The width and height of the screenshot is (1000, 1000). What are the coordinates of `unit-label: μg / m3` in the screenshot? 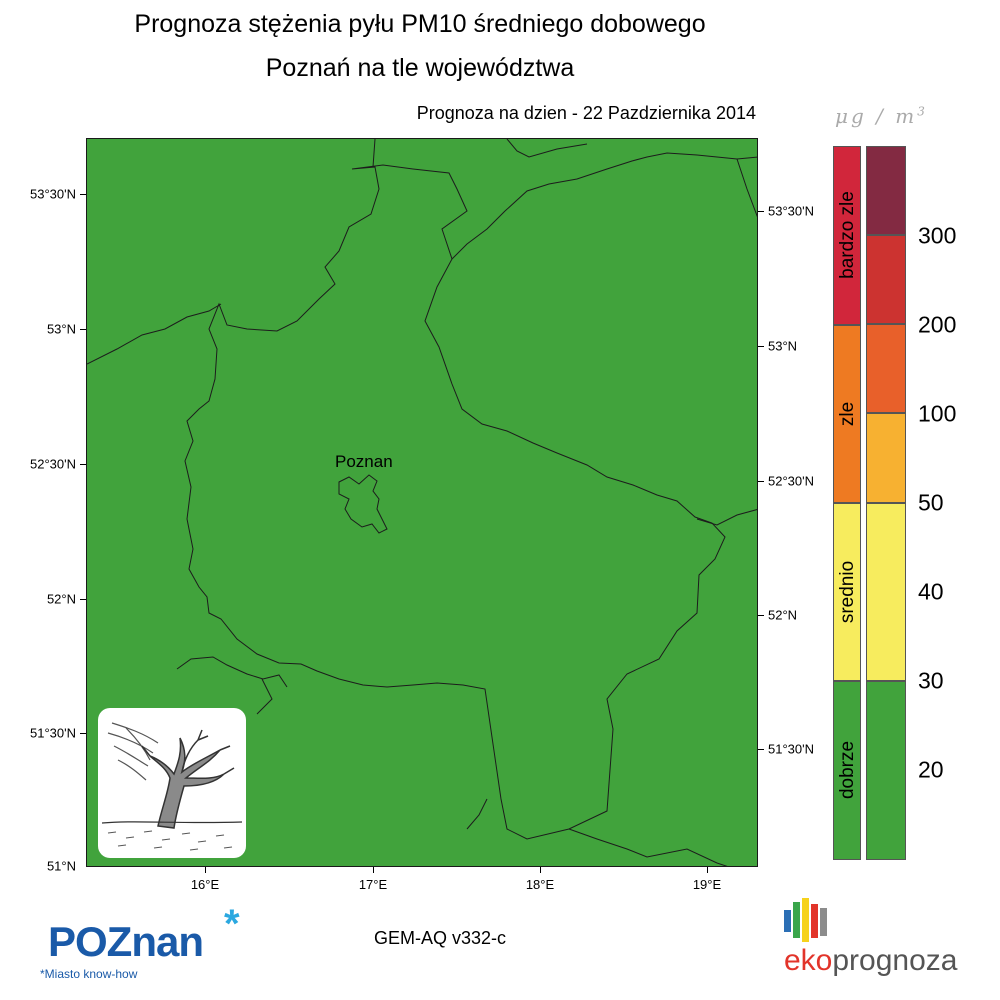 It's located at (881, 116).